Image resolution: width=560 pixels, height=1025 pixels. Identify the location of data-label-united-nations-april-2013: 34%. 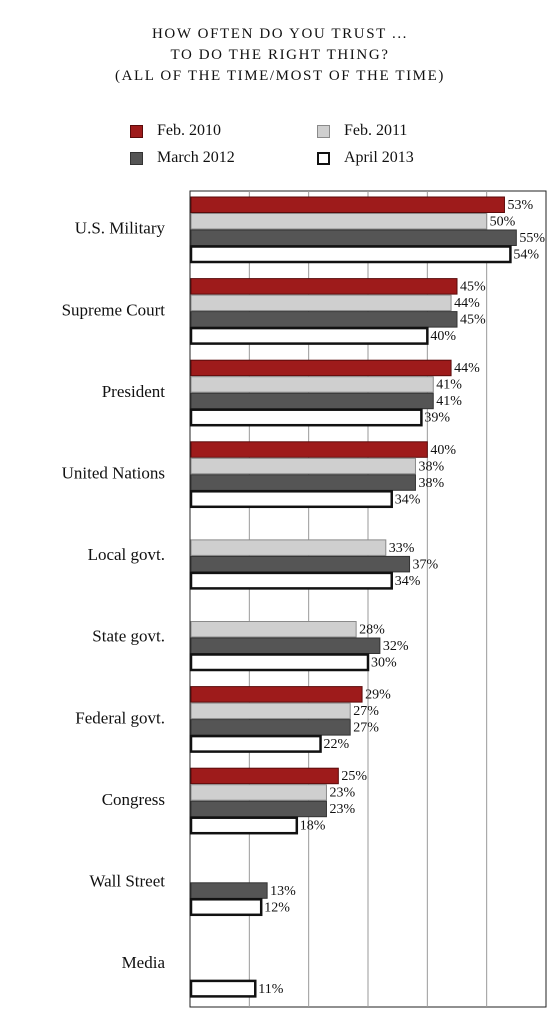
(408, 499).